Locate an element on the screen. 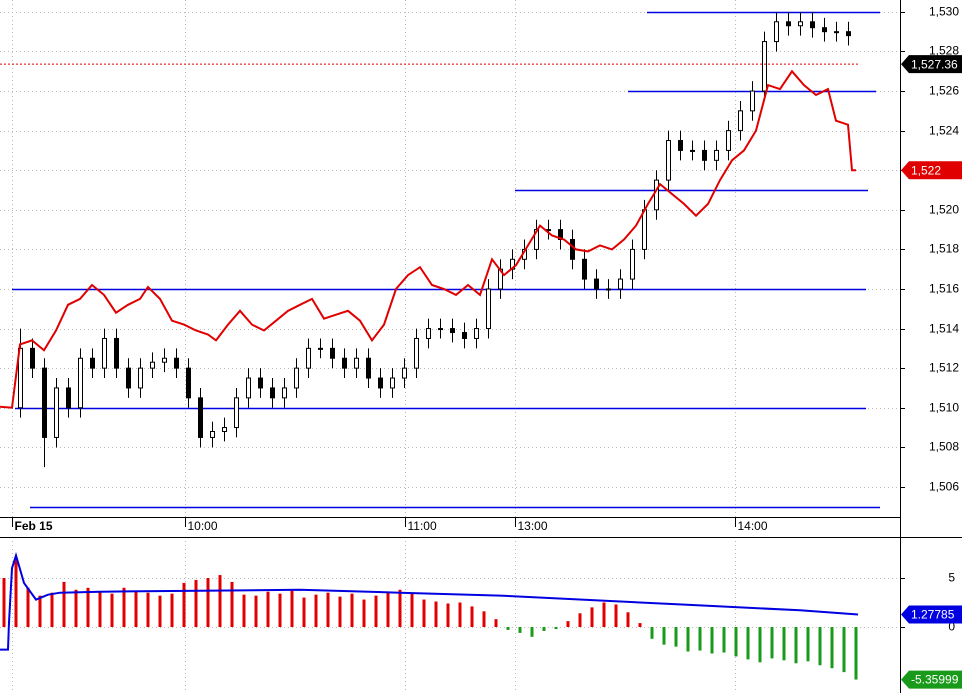 The height and width of the screenshot is (693, 962). y-tick-label: 1,530 is located at coordinates (944, 12).